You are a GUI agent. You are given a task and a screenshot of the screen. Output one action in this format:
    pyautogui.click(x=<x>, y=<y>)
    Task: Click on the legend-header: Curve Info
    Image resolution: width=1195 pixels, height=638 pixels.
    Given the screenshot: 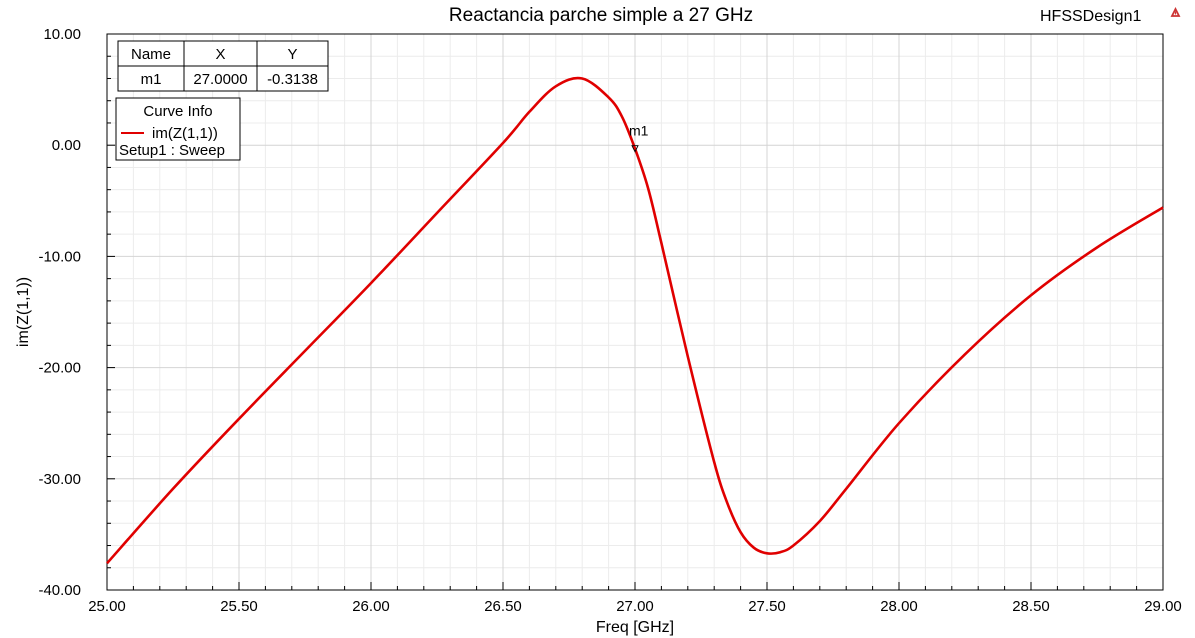 What is the action you would take?
    pyautogui.click(x=177, y=111)
    